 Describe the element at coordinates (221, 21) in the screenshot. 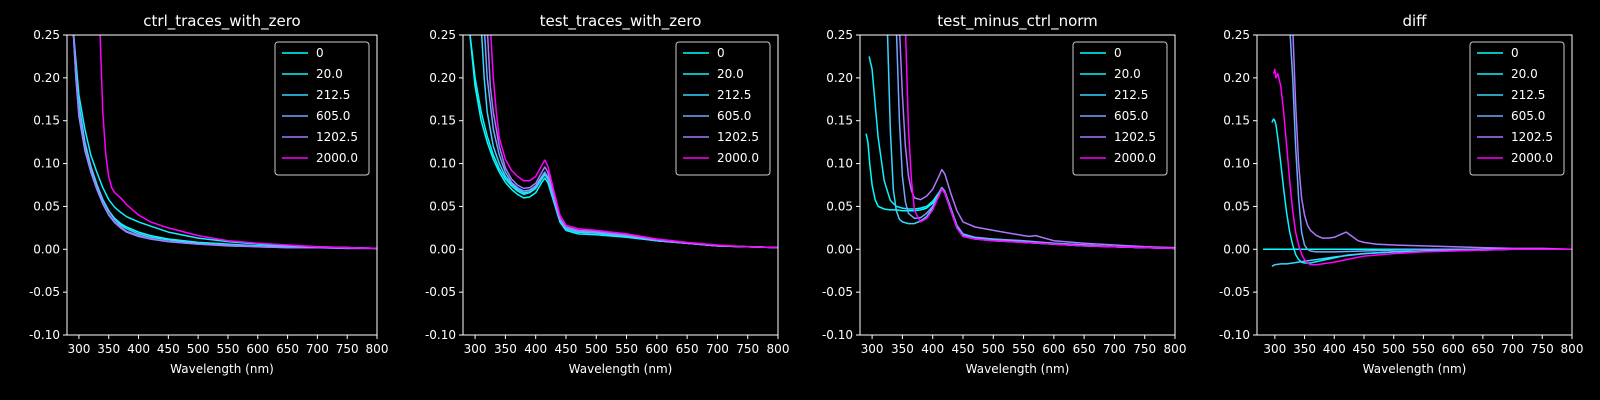

I see `chart-title: ctrl_traces_with_zero` at that location.